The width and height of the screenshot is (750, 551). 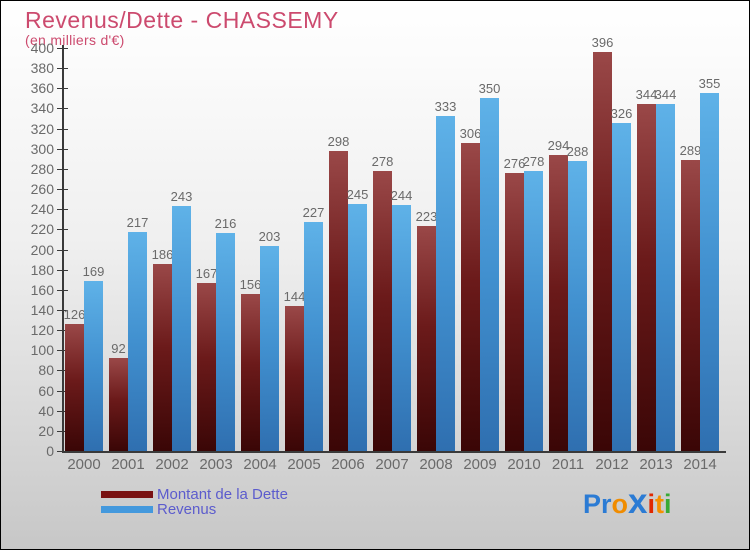 What do you see at coordinates (445, 283) in the screenshot?
I see `bar-revenus-2008` at bounding box center [445, 283].